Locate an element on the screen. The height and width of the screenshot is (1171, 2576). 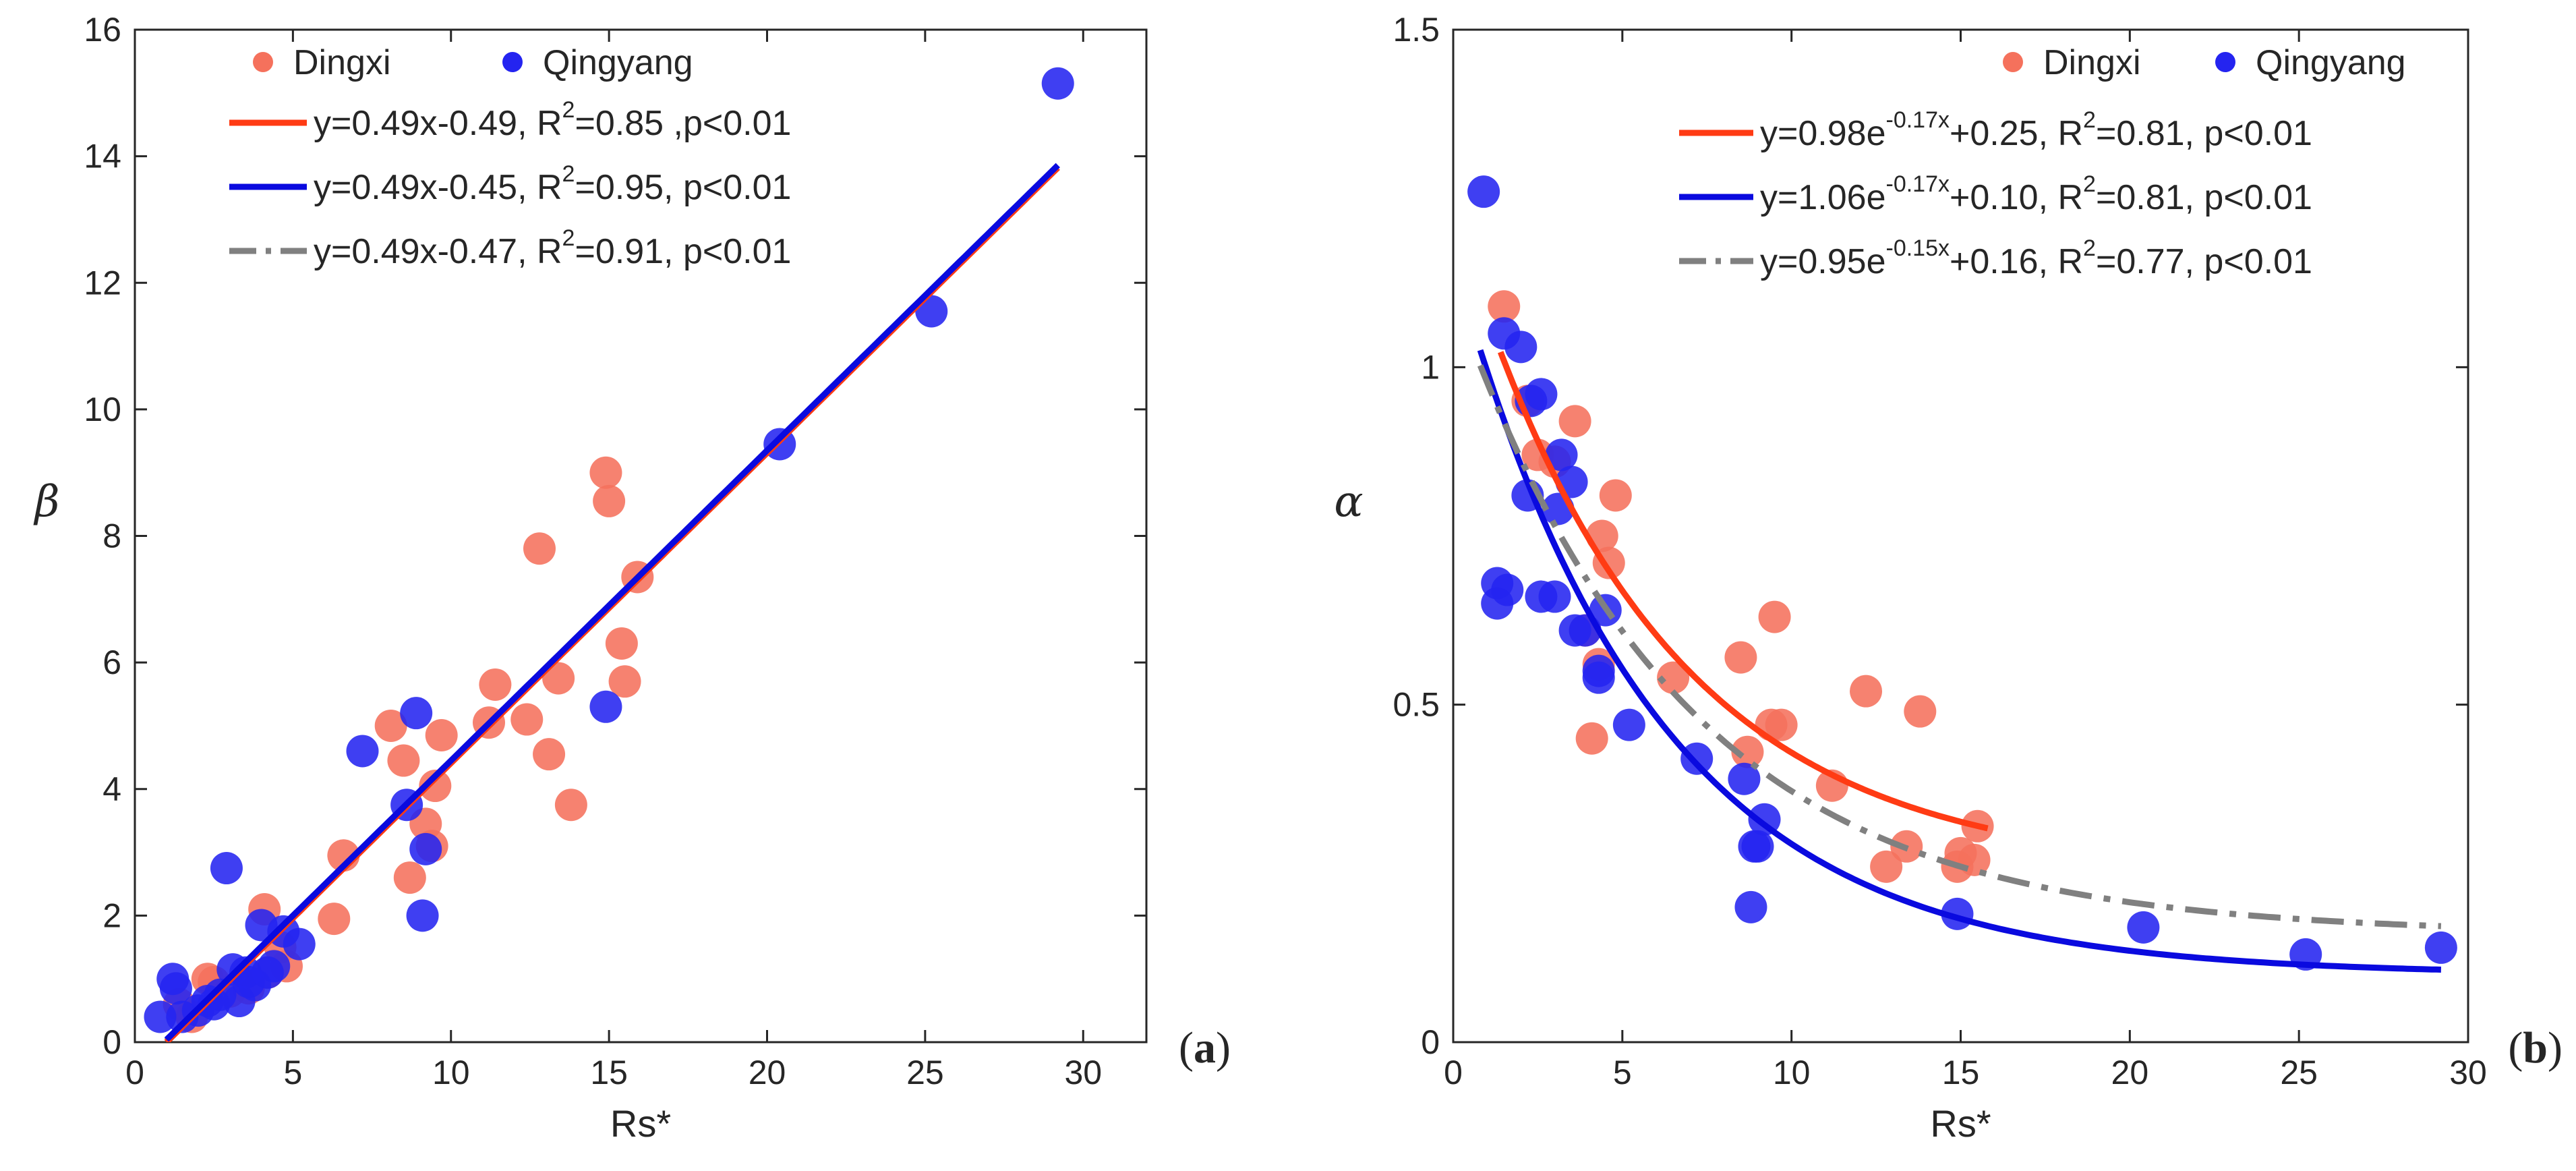
panel-tag: (b) is located at coordinates (2535, 1048).